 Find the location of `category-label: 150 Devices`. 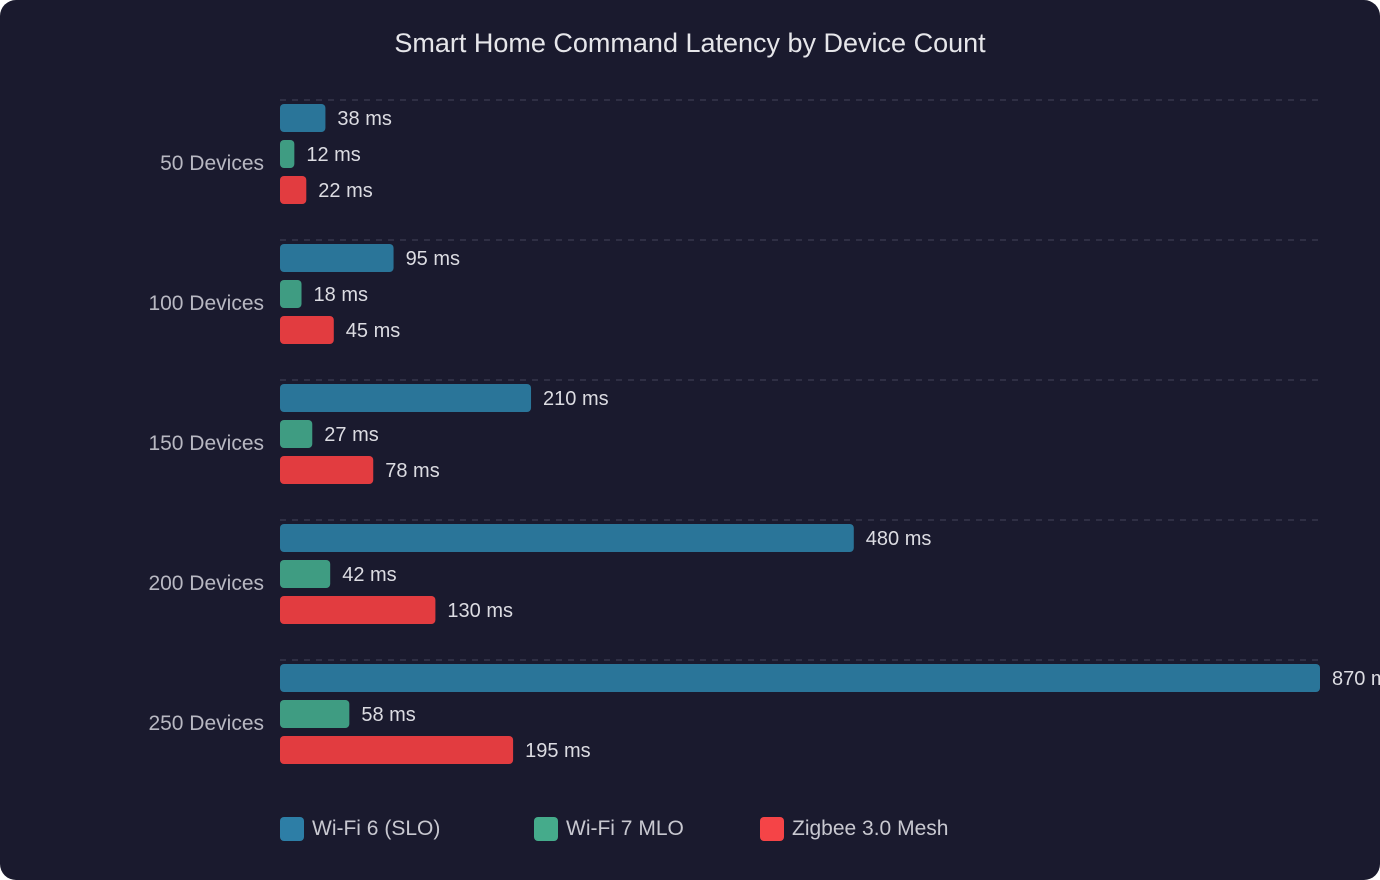

category-label: 150 Devices is located at coordinates (206, 443).